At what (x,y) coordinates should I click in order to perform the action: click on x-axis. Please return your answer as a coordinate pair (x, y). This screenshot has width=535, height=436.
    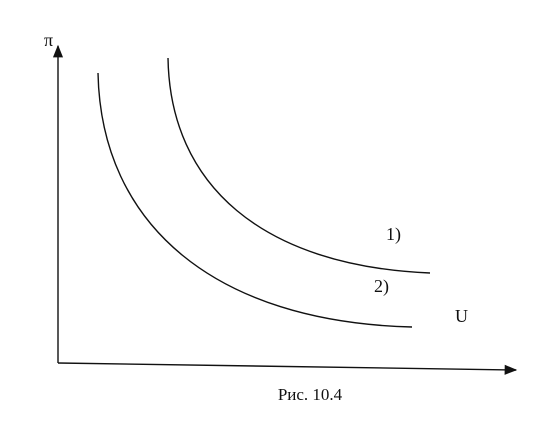
    Looking at the image, I should click on (287, 368).